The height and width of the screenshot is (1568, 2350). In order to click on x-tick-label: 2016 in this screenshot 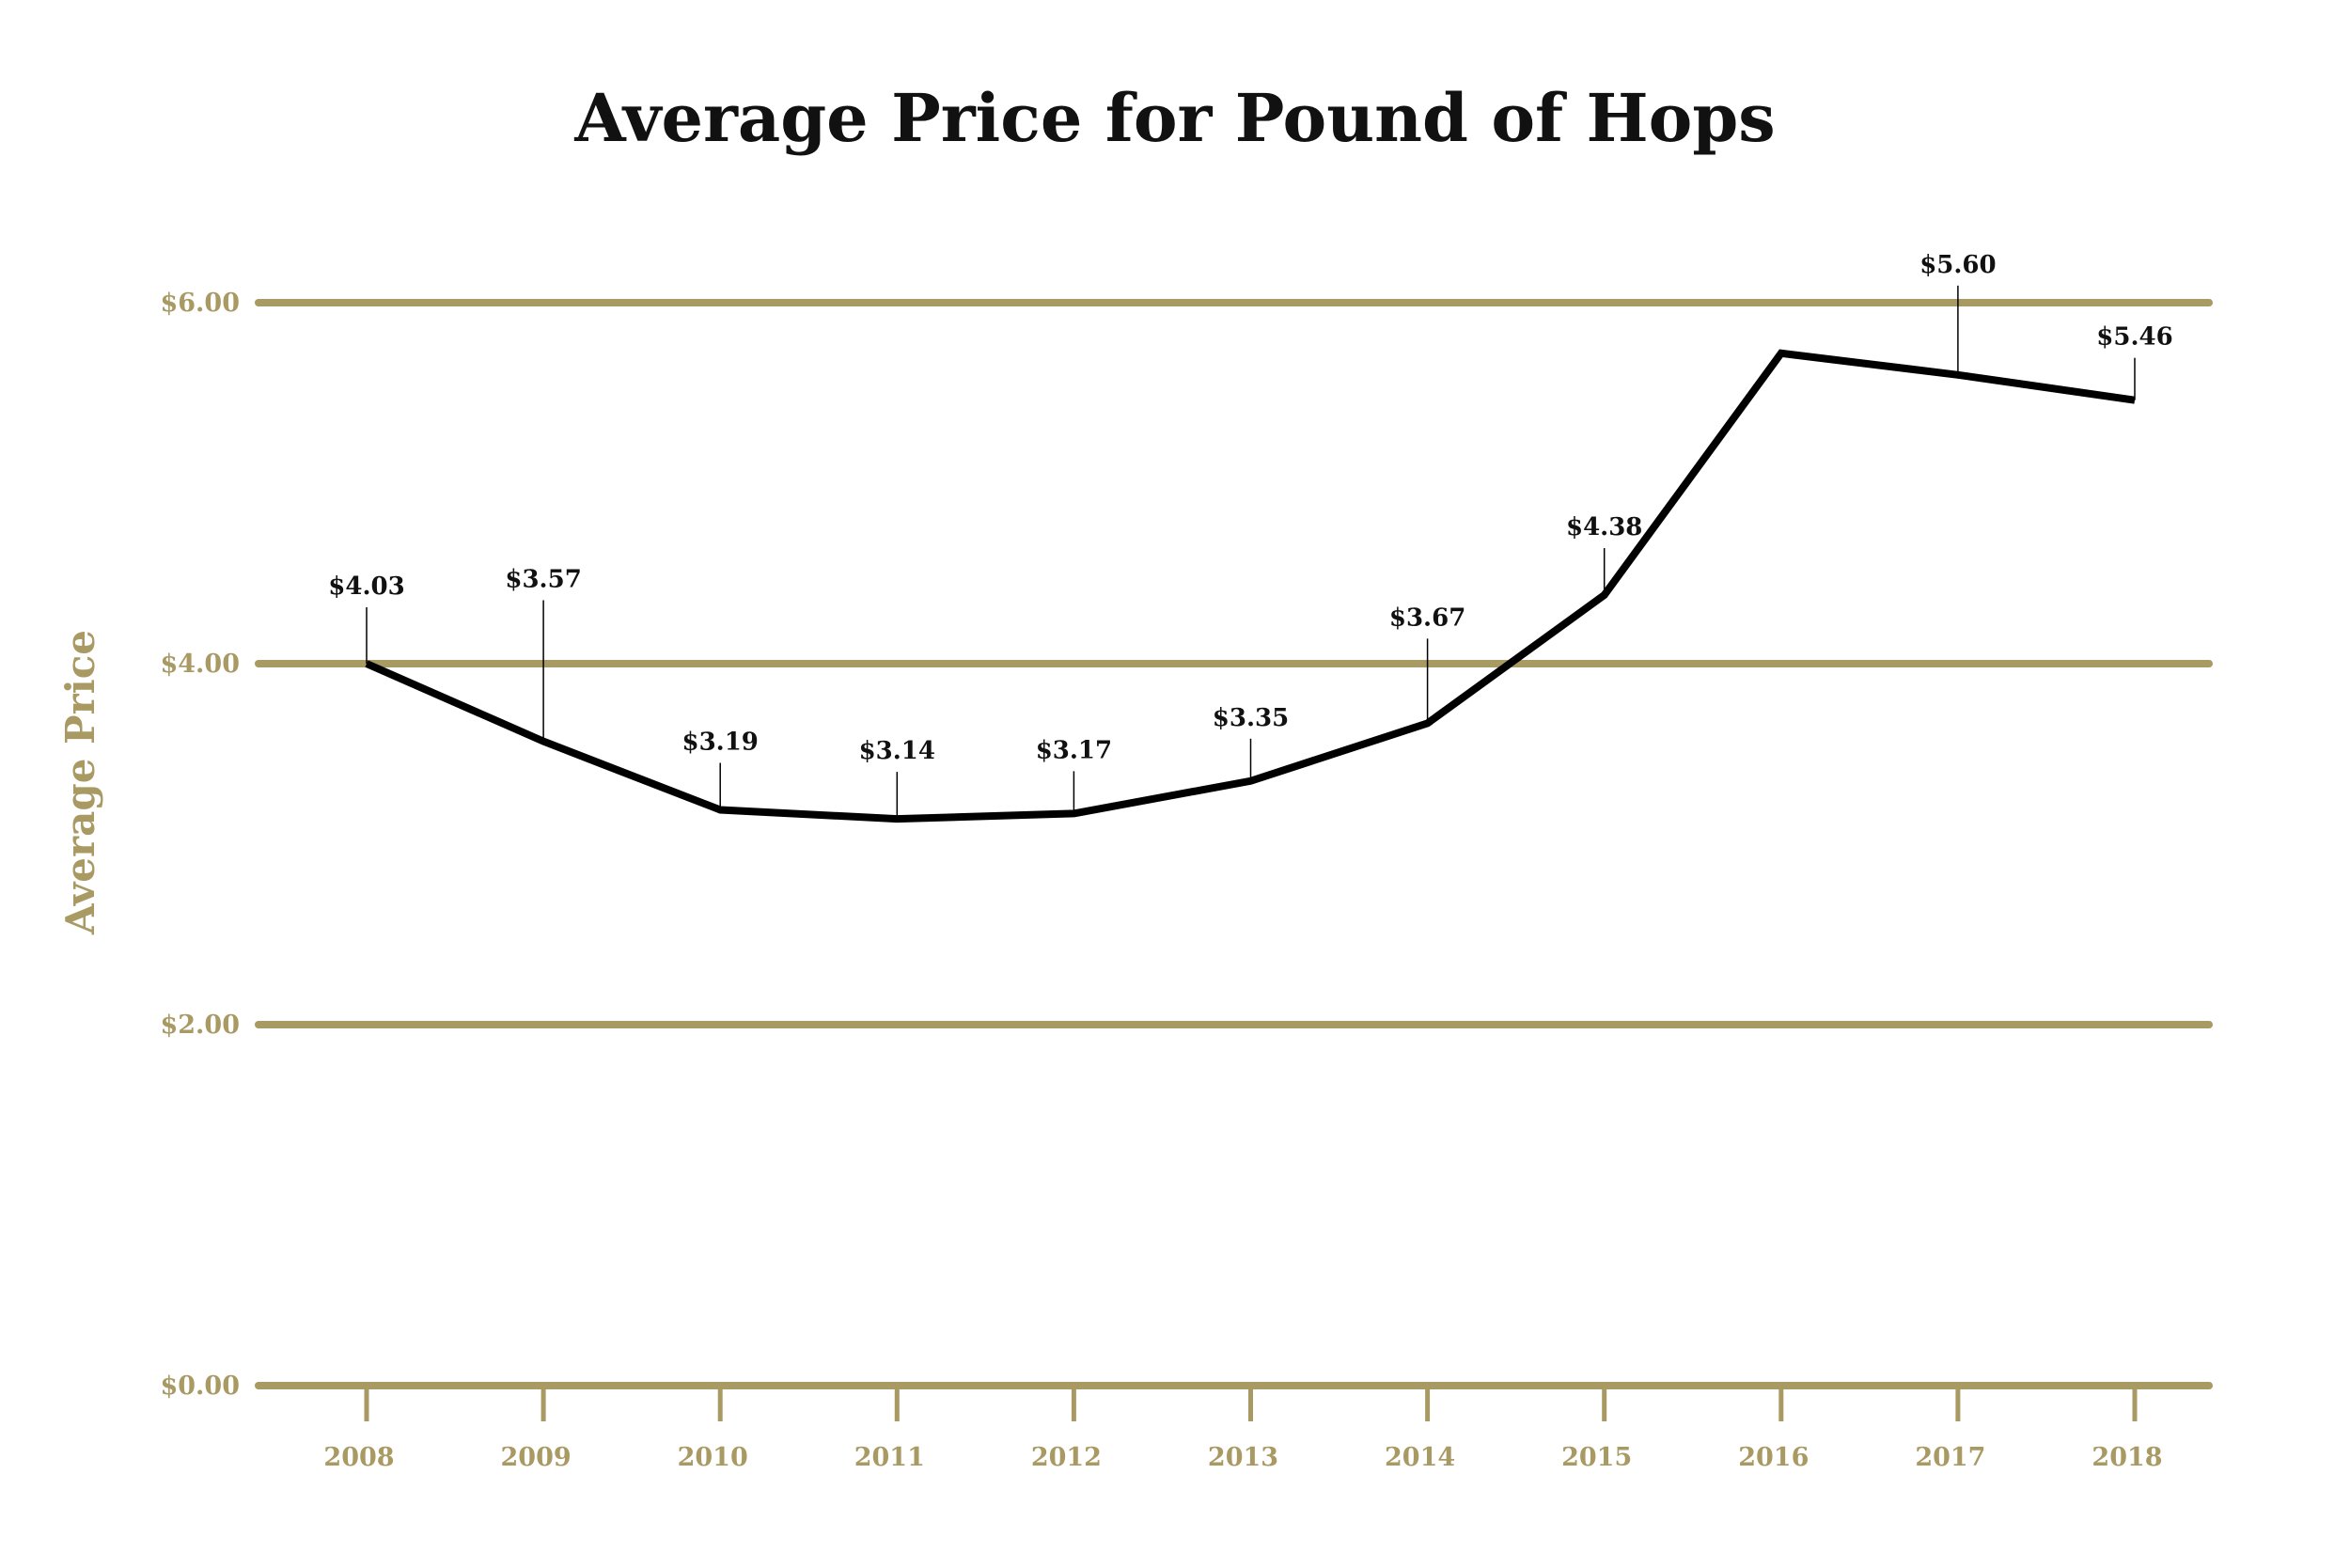, I will do `click(1773, 1457)`.